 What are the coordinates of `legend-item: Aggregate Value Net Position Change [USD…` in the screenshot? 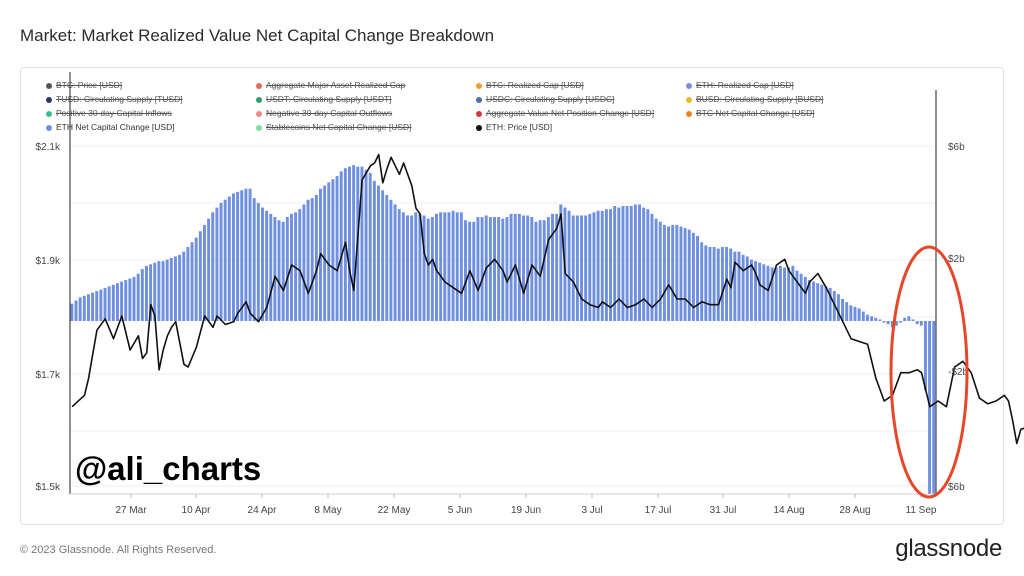 It's located at (565, 113).